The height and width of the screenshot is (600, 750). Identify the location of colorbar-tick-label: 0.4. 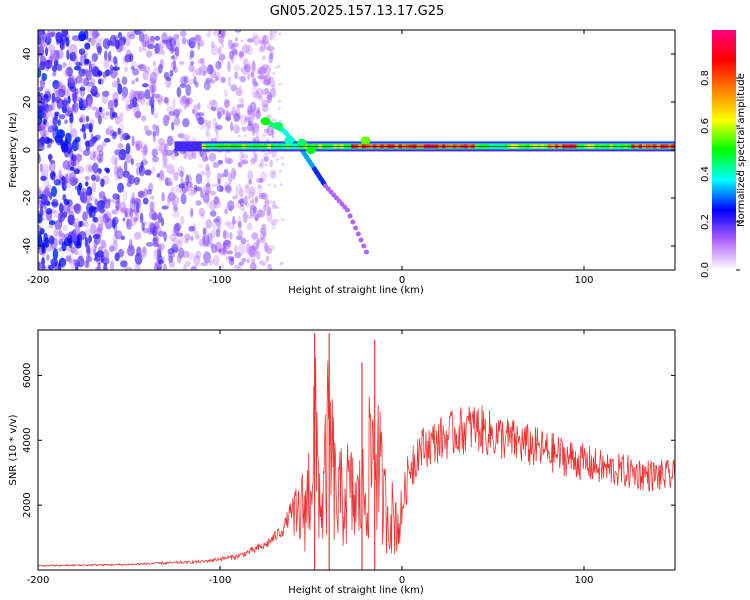
(705, 174).